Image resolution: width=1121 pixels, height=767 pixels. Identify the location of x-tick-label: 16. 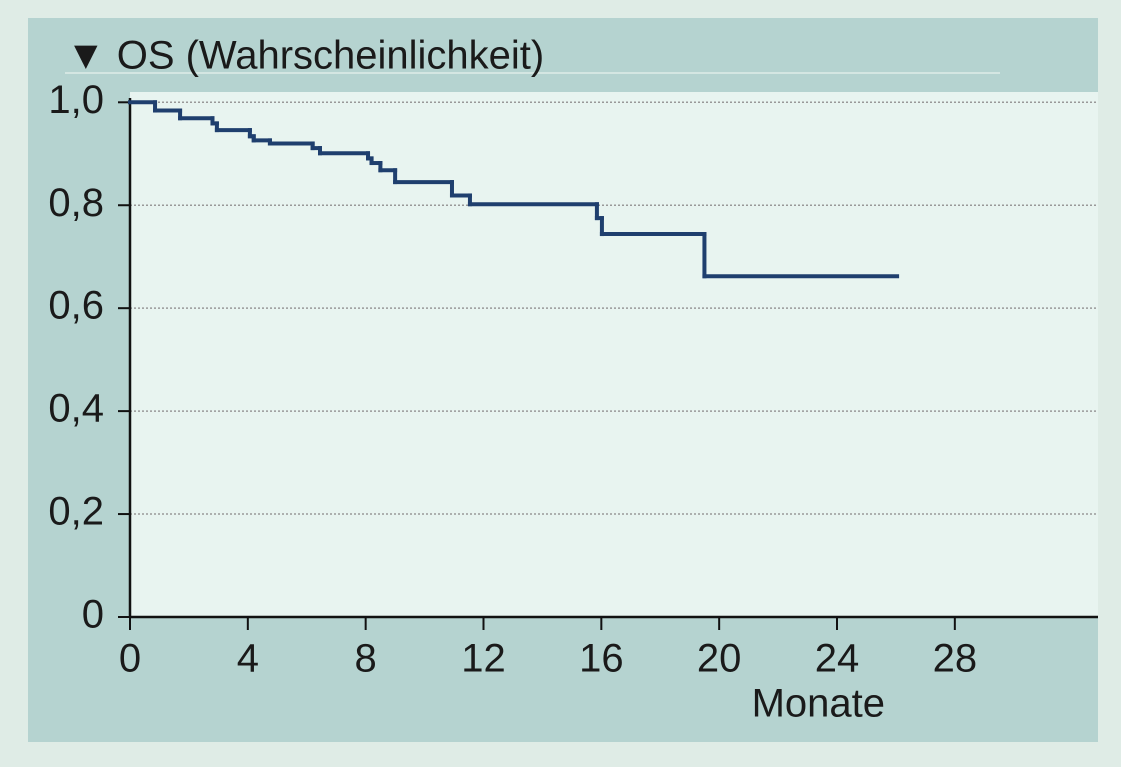
(601, 659).